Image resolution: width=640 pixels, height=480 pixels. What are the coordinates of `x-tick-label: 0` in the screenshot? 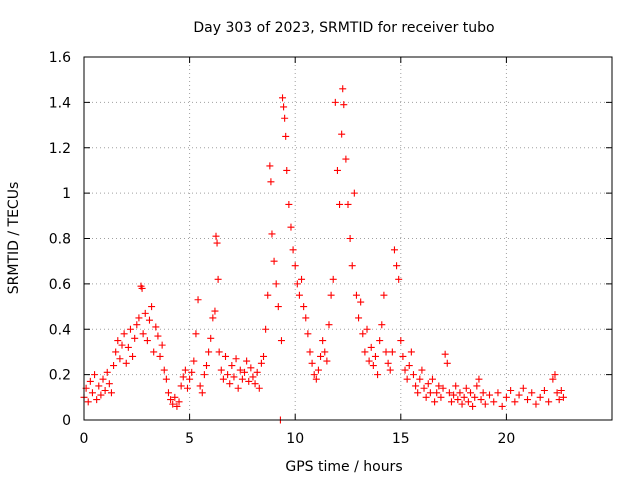 It's located at (84, 439).